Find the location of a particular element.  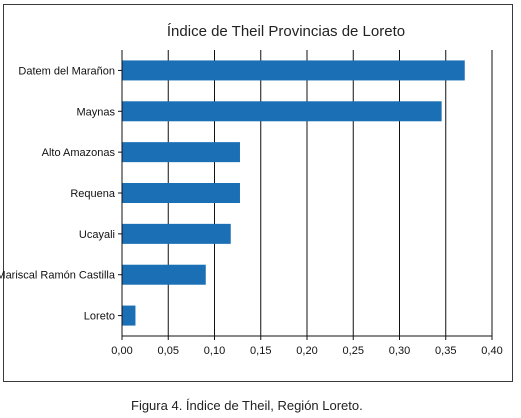

category-label: Mariscal Ramón Castilla is located at coordinates (58, 276).